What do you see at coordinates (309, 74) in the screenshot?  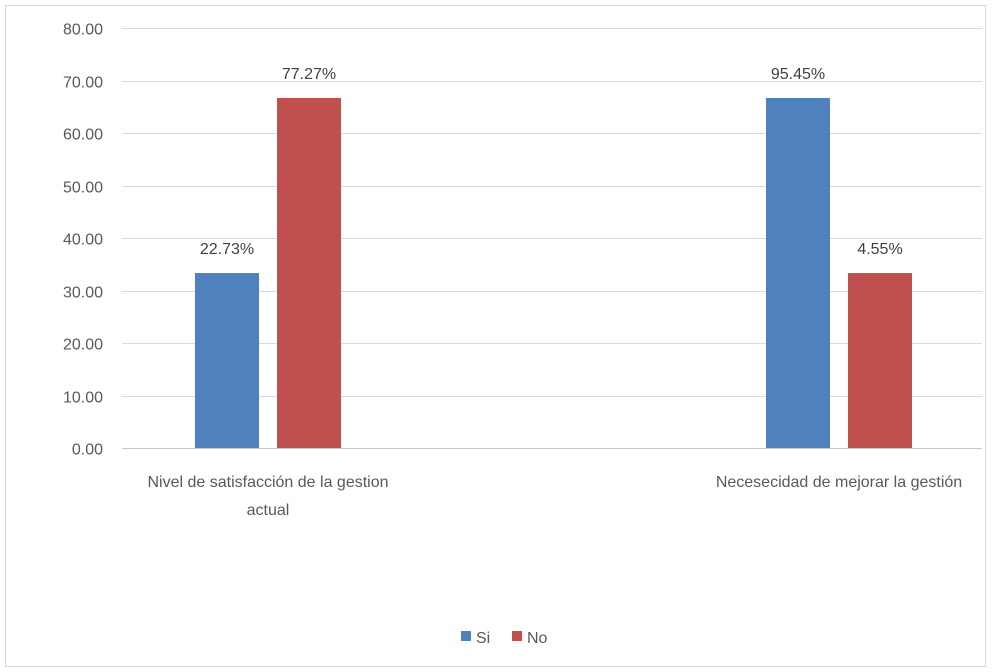 I see `data-label: 77.27%` at bounding box center [309, 74].